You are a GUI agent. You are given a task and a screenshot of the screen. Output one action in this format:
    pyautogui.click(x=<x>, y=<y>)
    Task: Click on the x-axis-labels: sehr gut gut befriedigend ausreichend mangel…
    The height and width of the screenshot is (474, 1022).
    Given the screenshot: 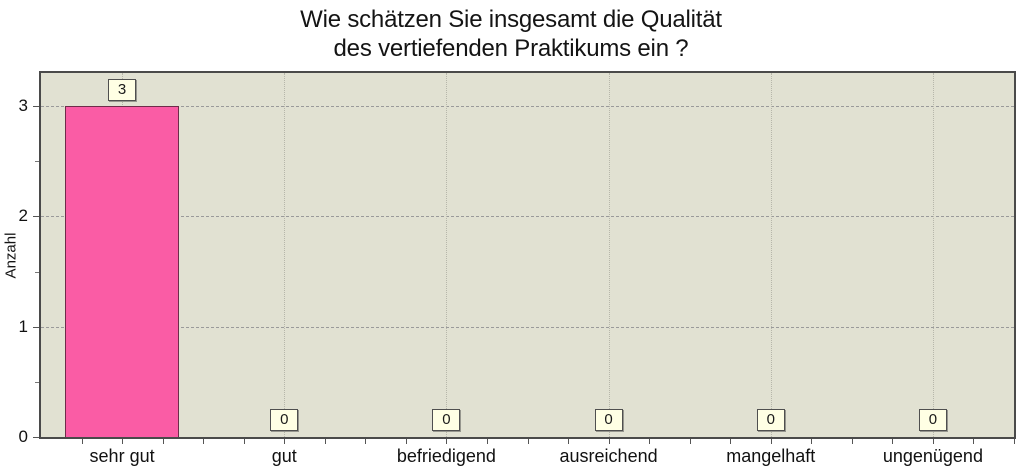 What is the action you would take?
    pyautogui.click(x=527, y=457)
    